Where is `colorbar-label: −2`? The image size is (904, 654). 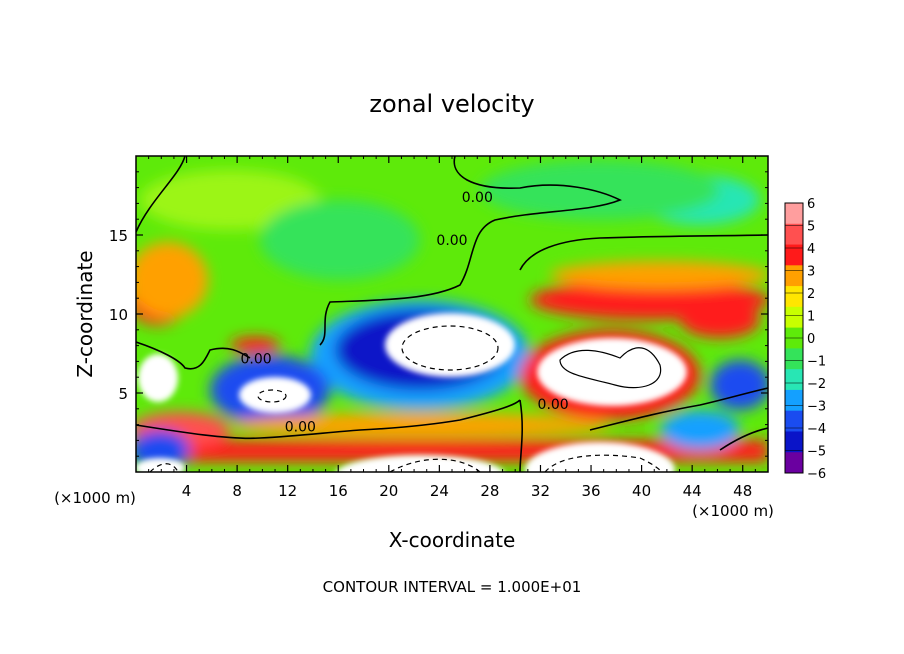 colorbar-label: −2 is located at coordinates (816, 384).